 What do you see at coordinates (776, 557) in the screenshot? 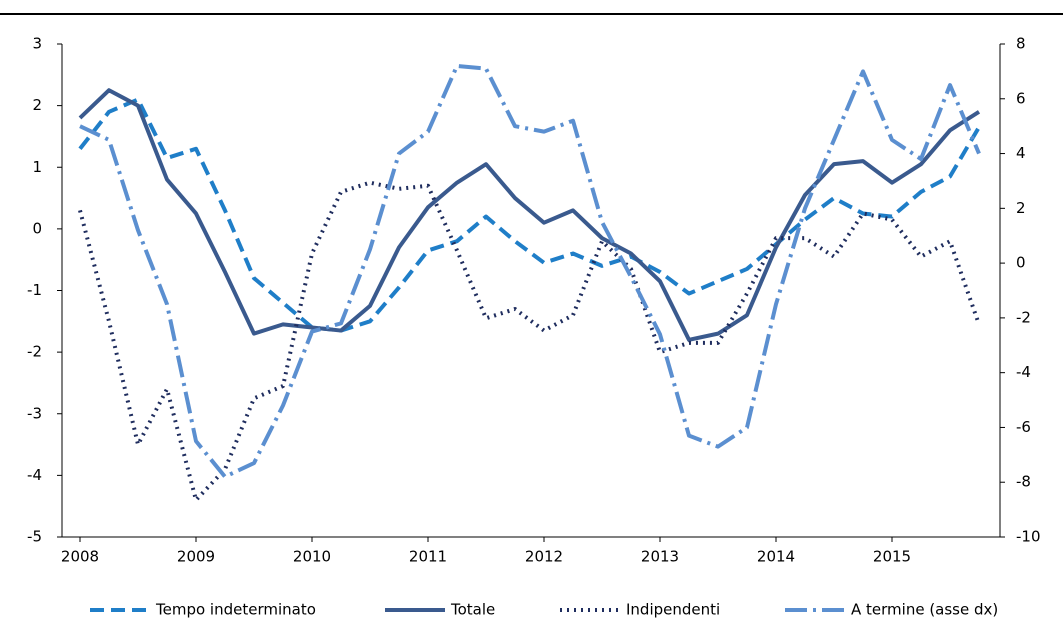
I see `x-tick-label: 2014` at bounding box center [776, 557].